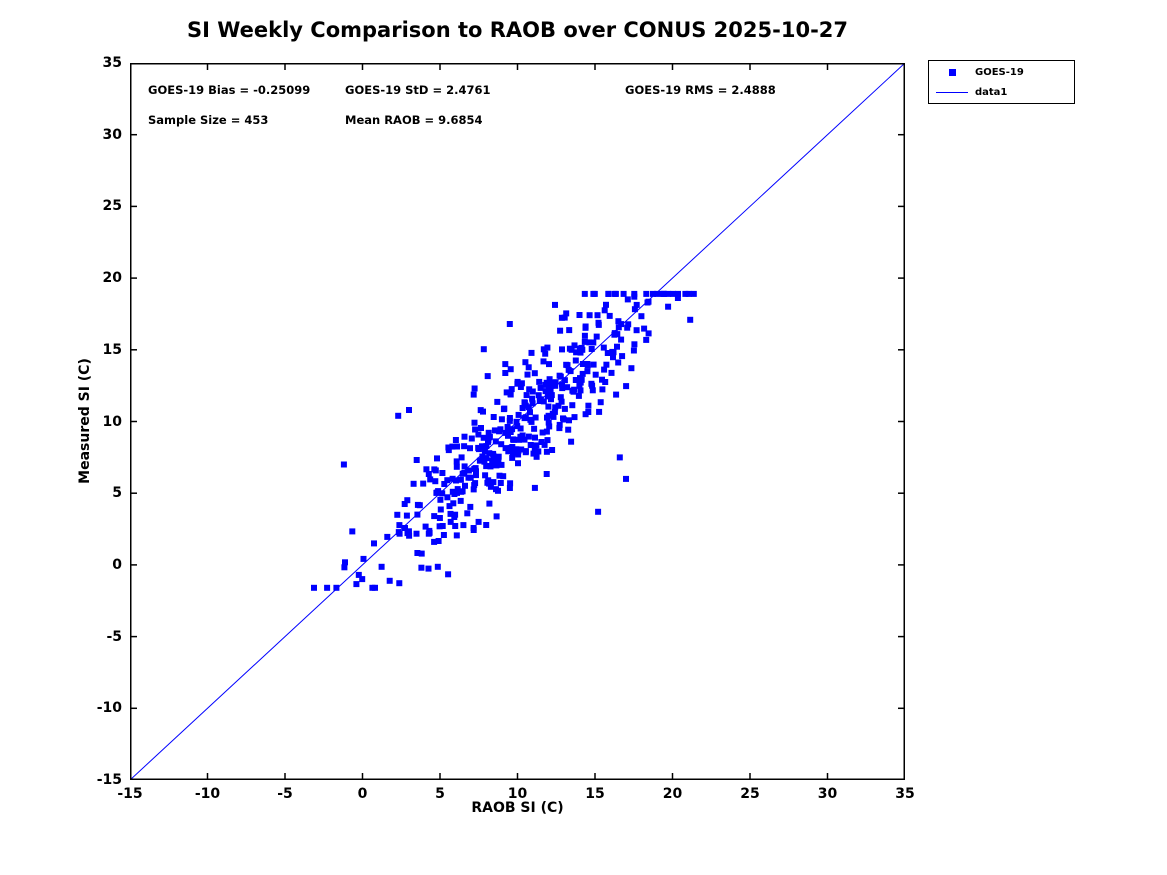 The width and height of the screenshot is (1167, 875). Describe the element at coordinates (229, 90) in the screenshot. I see `stat-bias: GOES-19 Bias = -0.25099` at that location.